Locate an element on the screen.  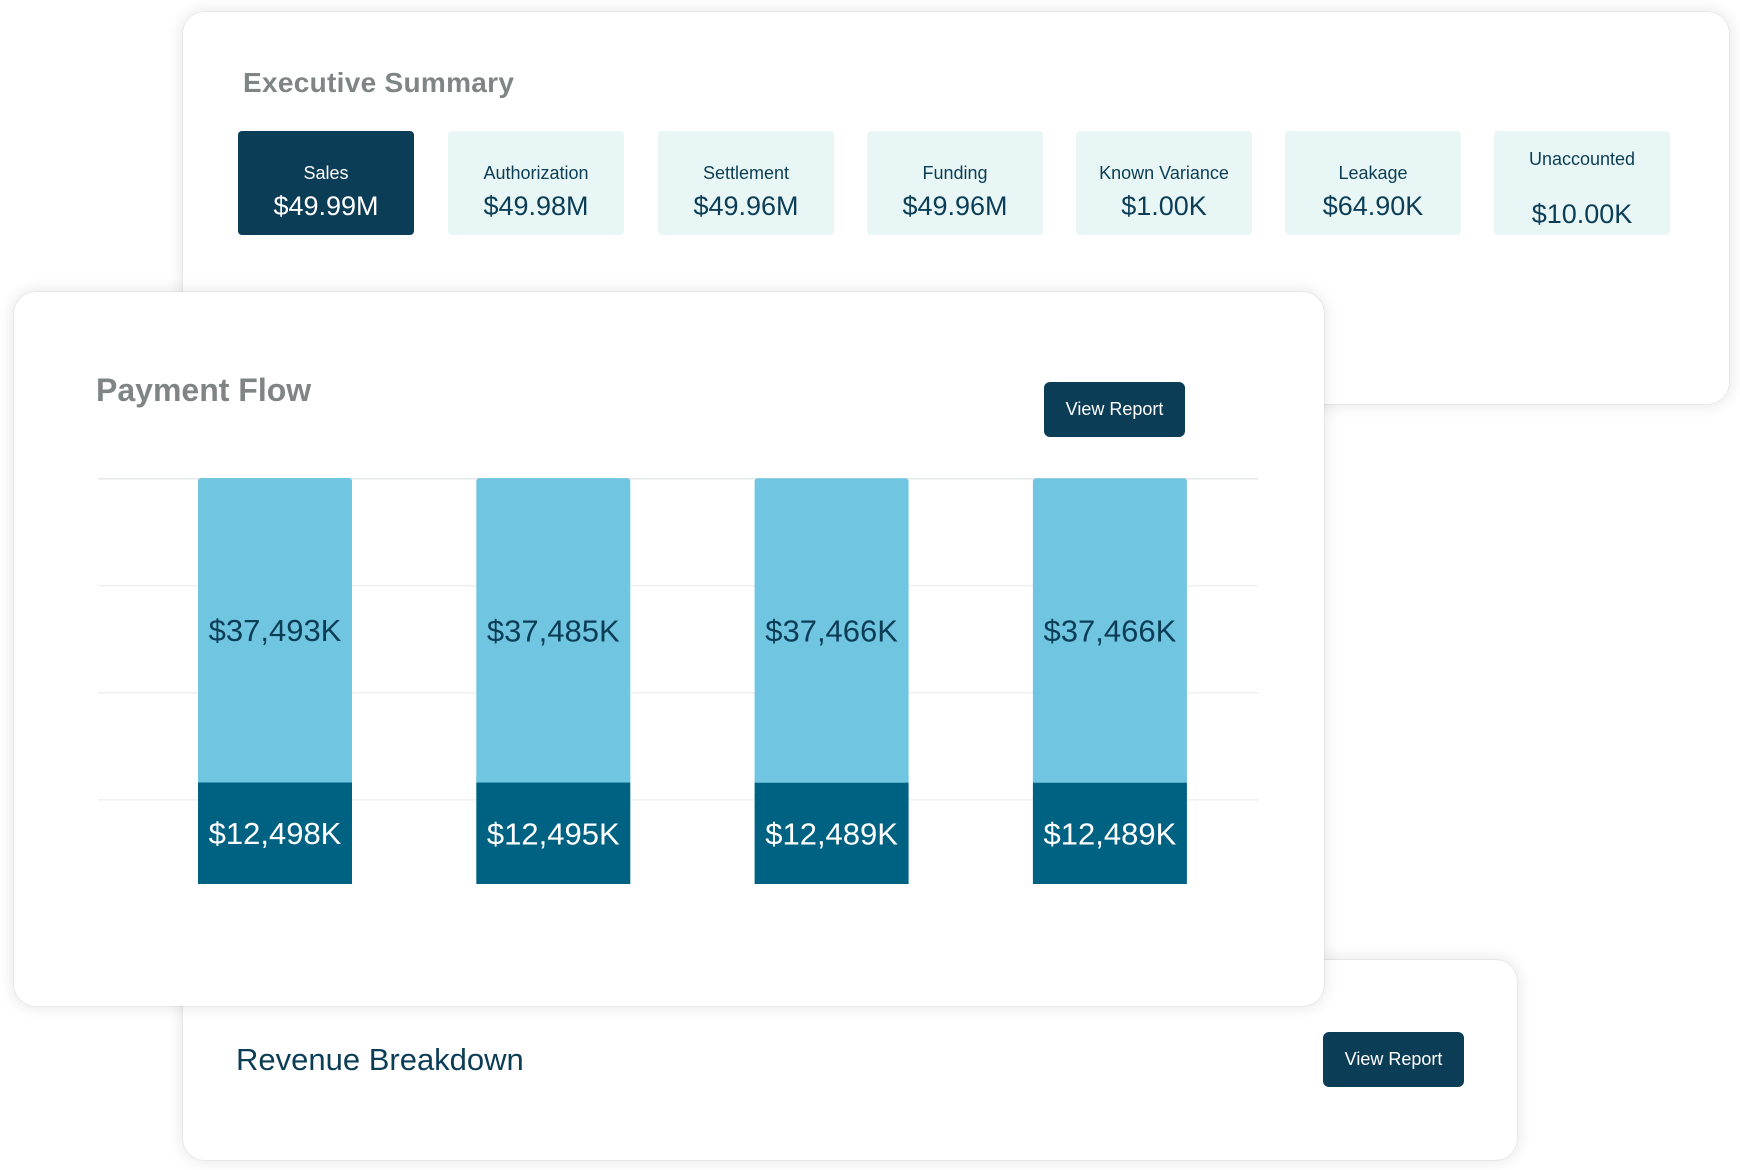
bar-label-lower: $12,495K is located at coordinates (553, 833).